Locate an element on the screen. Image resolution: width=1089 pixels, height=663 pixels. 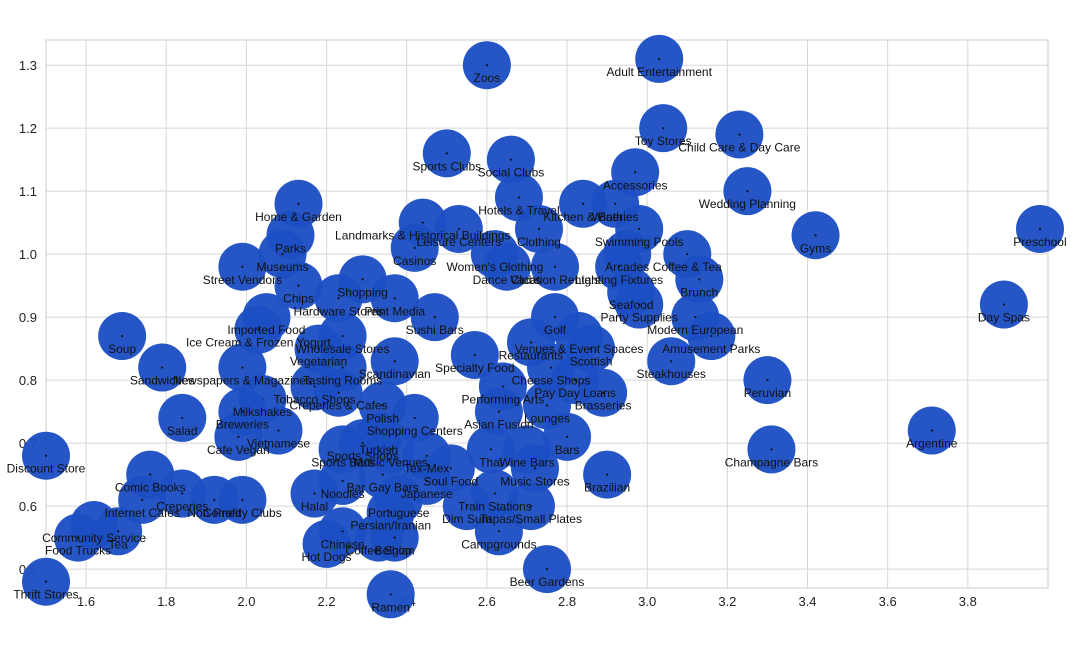
bubble-label: Japanese is located at coordinates (427, 494).